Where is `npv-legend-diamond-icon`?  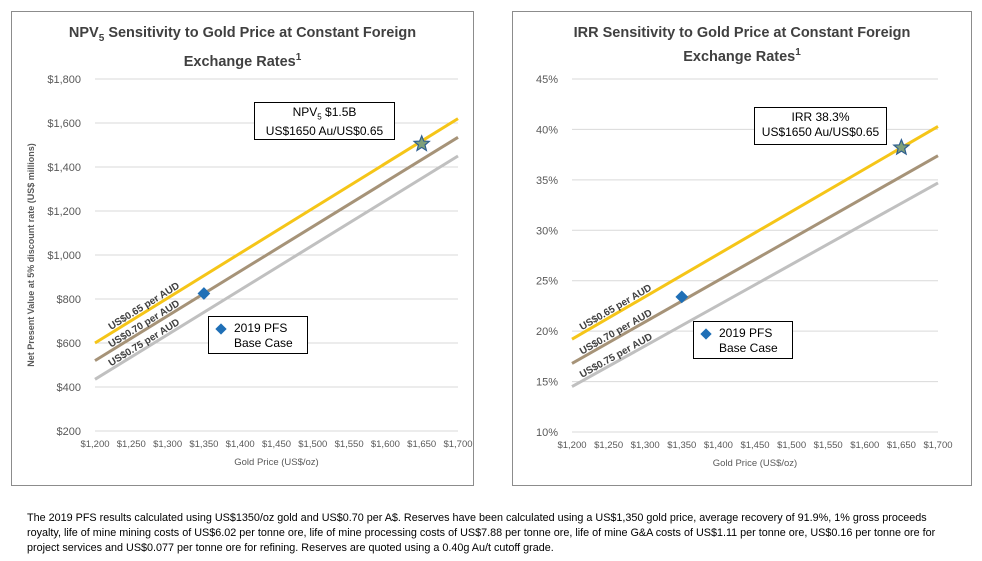
npv-legend-diamond-icon is located at coordinates (221, 329).